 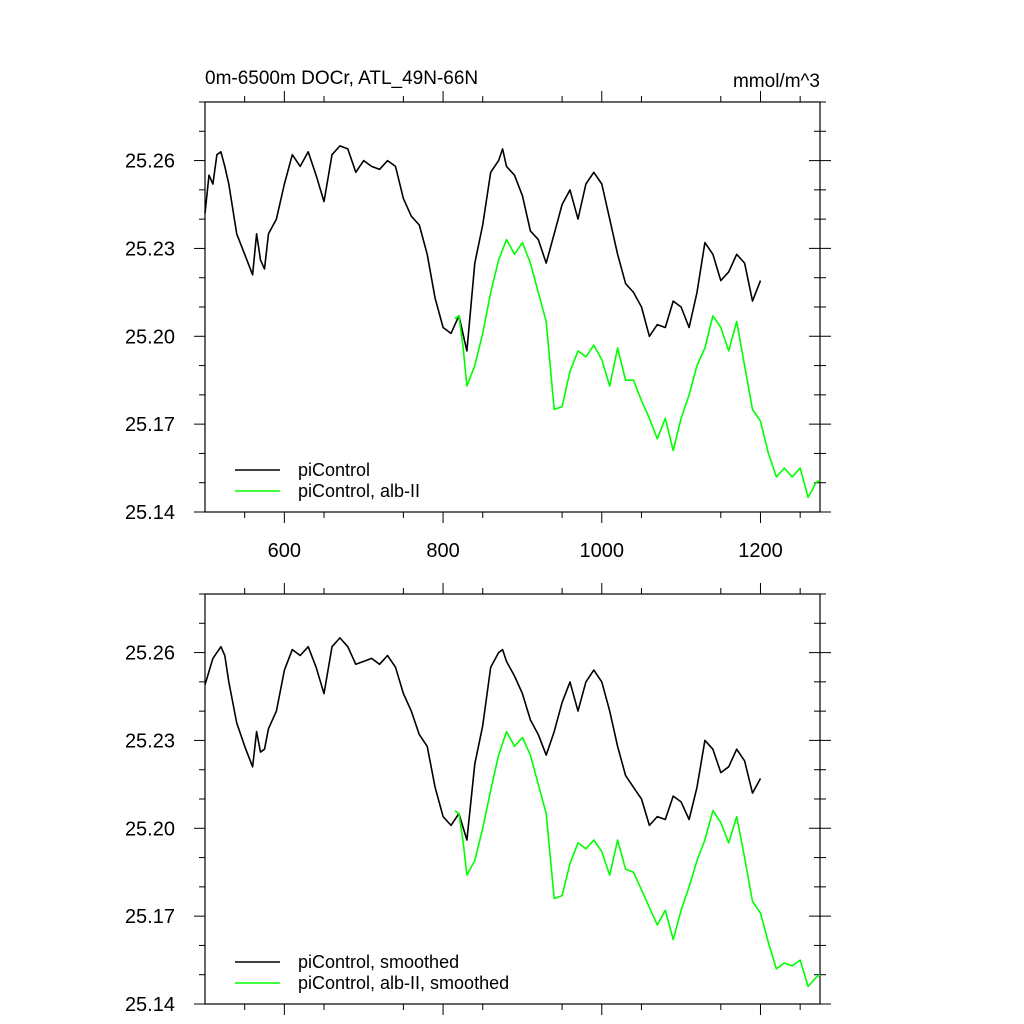 I want to click on x-tick-label: 1000, so click(x=602, y=551).